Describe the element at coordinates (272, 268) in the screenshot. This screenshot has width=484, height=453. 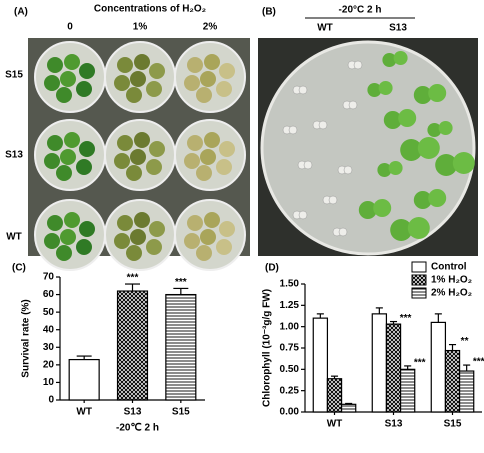
I see `panel-label: (D)` at that location.